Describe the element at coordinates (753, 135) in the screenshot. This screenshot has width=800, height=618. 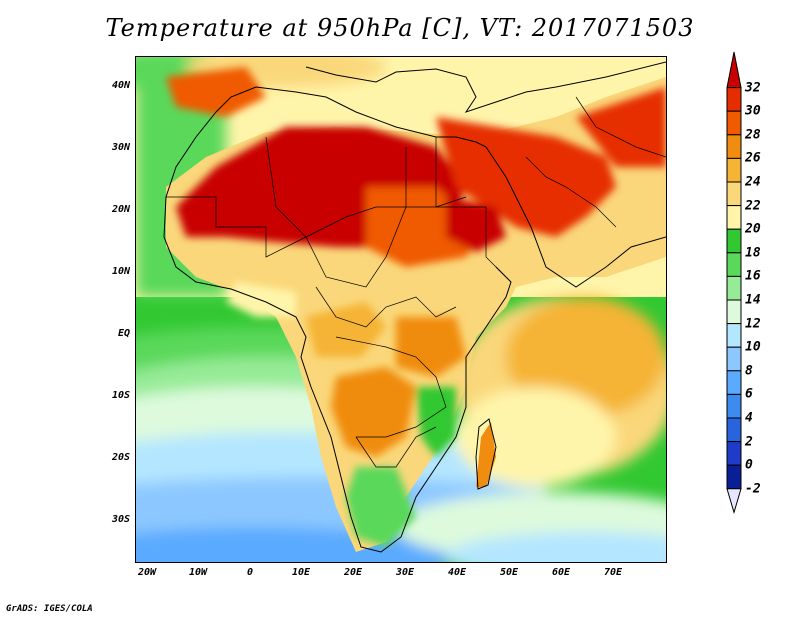
I see `colorbar-label: 28` at that location.